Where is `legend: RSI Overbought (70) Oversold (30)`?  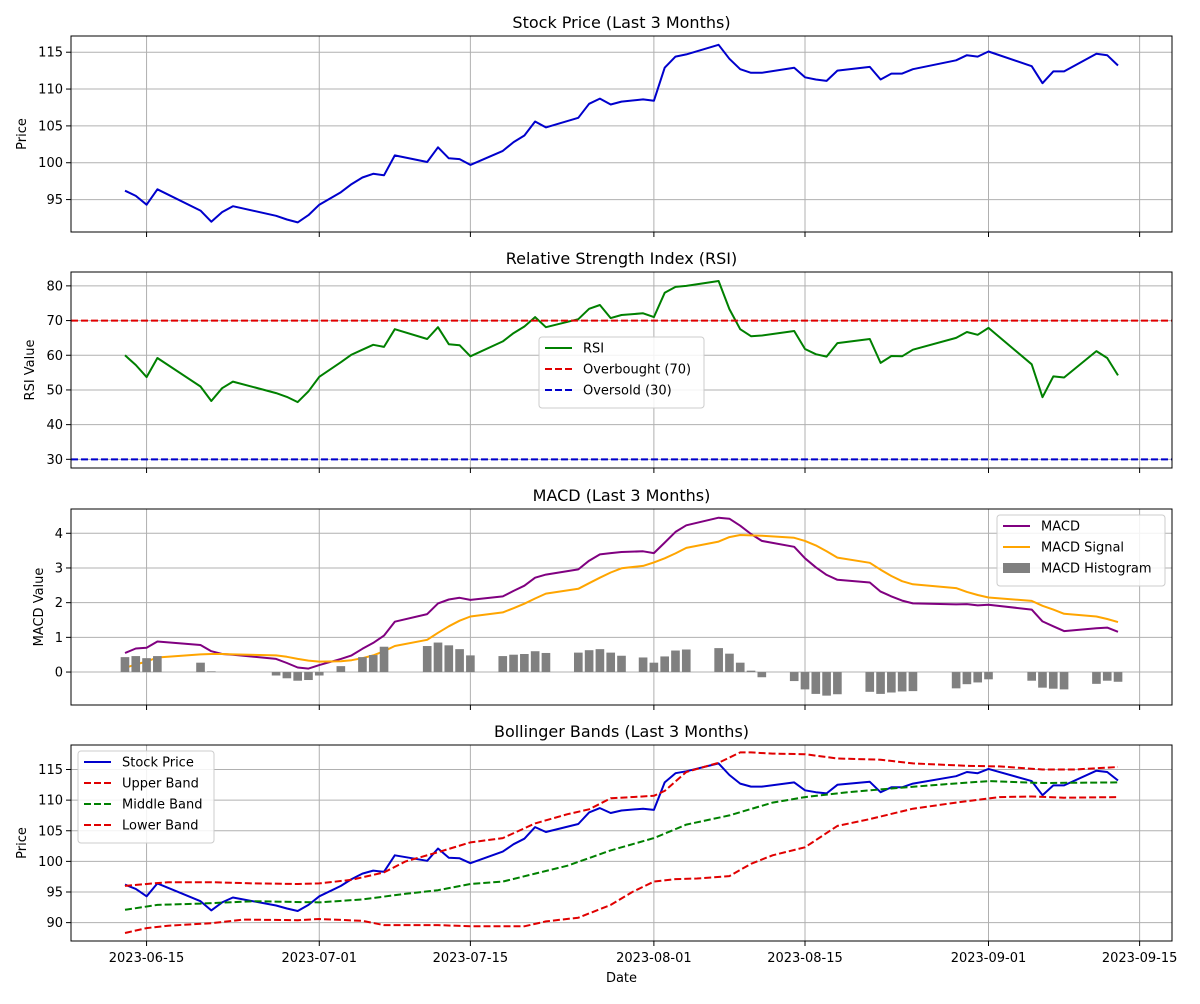
legend: RSI Overbought (70) Oversold (30) is located at coordinates (621, 372).